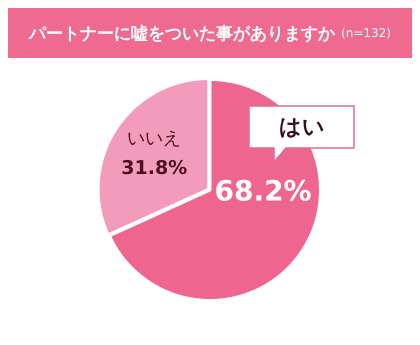 This screenshot has height=345, width=420. I want to click on slice-label: いいえ, so click(154, 138).